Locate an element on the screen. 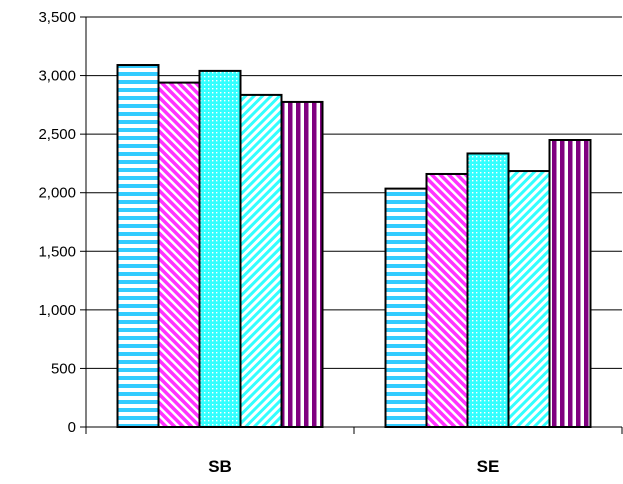 Image resolution: width=623 pixels, height=484 pixels. y-tick-label: 1,000 is located at coordinates (57, 310).